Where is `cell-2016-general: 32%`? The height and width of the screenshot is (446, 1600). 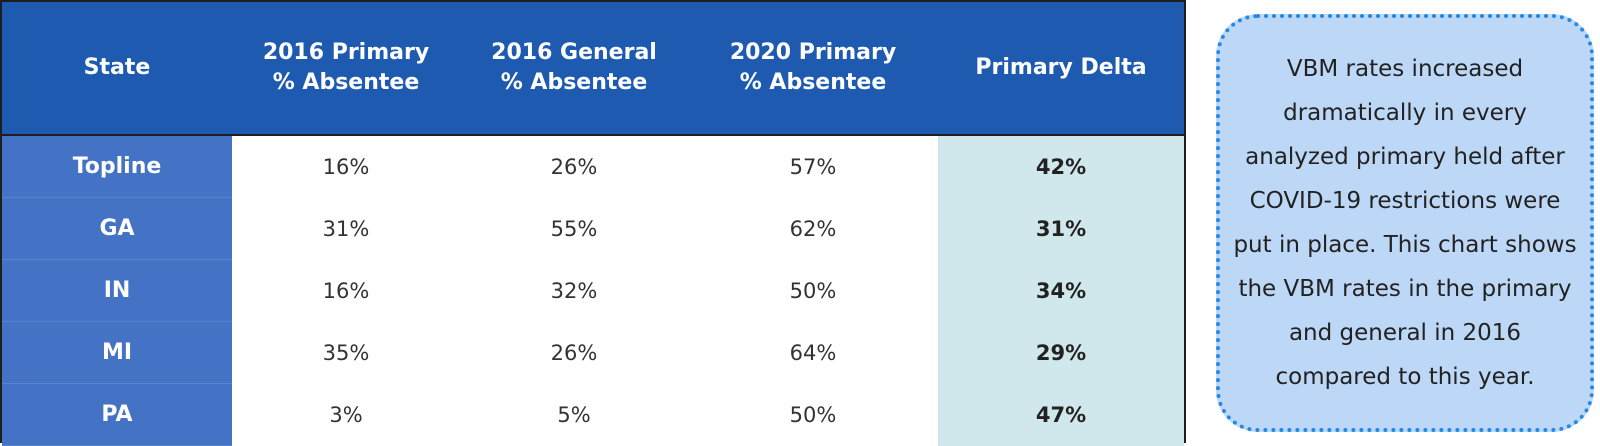
cell-2016-general: 32% is located at coordinates (574, 290).